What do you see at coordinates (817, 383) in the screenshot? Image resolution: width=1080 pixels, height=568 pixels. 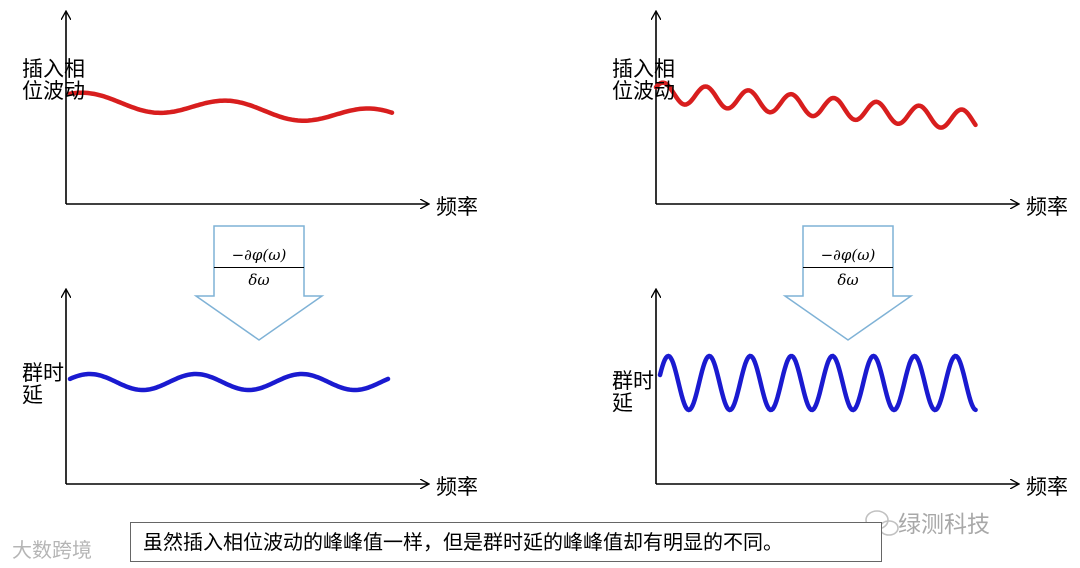 I see `bottom-right-delay-curve` at bounding box center [817, 383].